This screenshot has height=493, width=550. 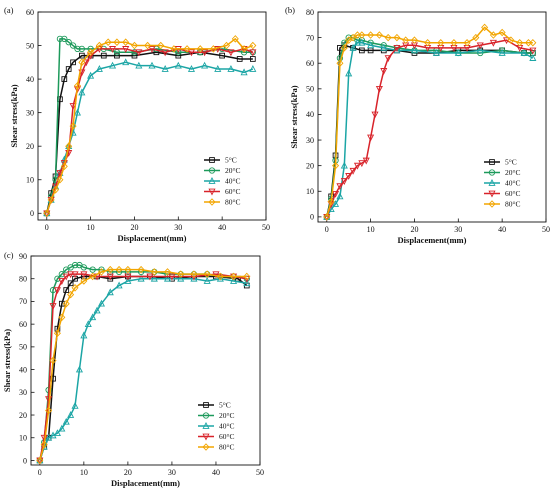 I want to click on x-tick-label: 10, so click(x=371, y=229).